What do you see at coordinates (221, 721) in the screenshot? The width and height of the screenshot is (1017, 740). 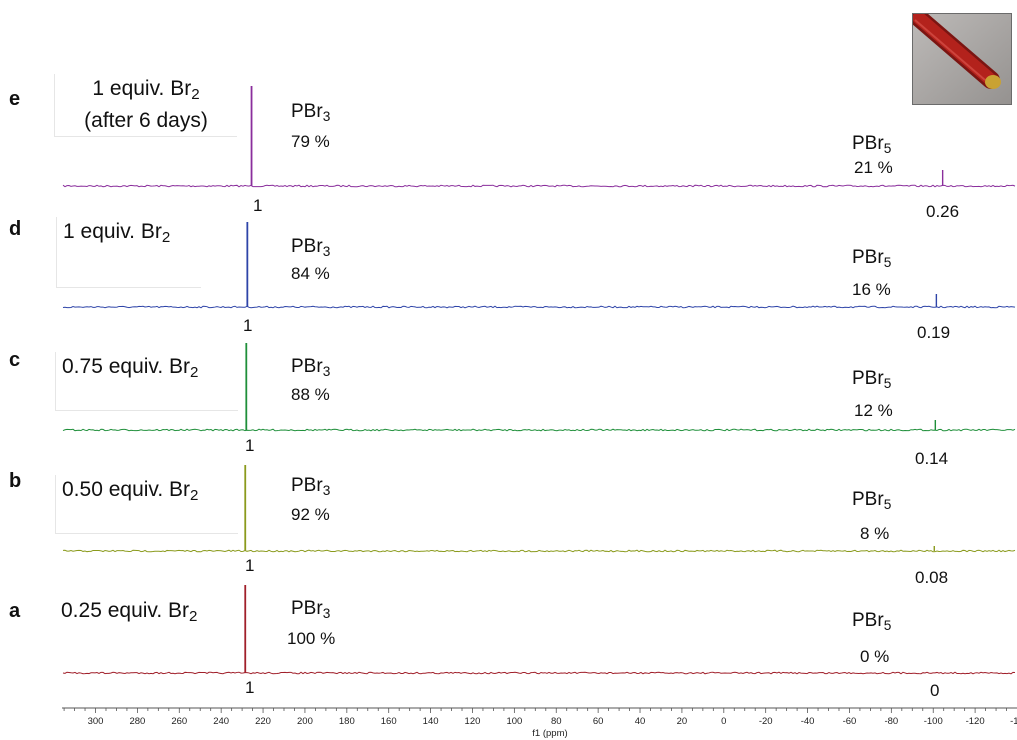 I see `x-tick-label: 240` at bounding box center [221, 721].